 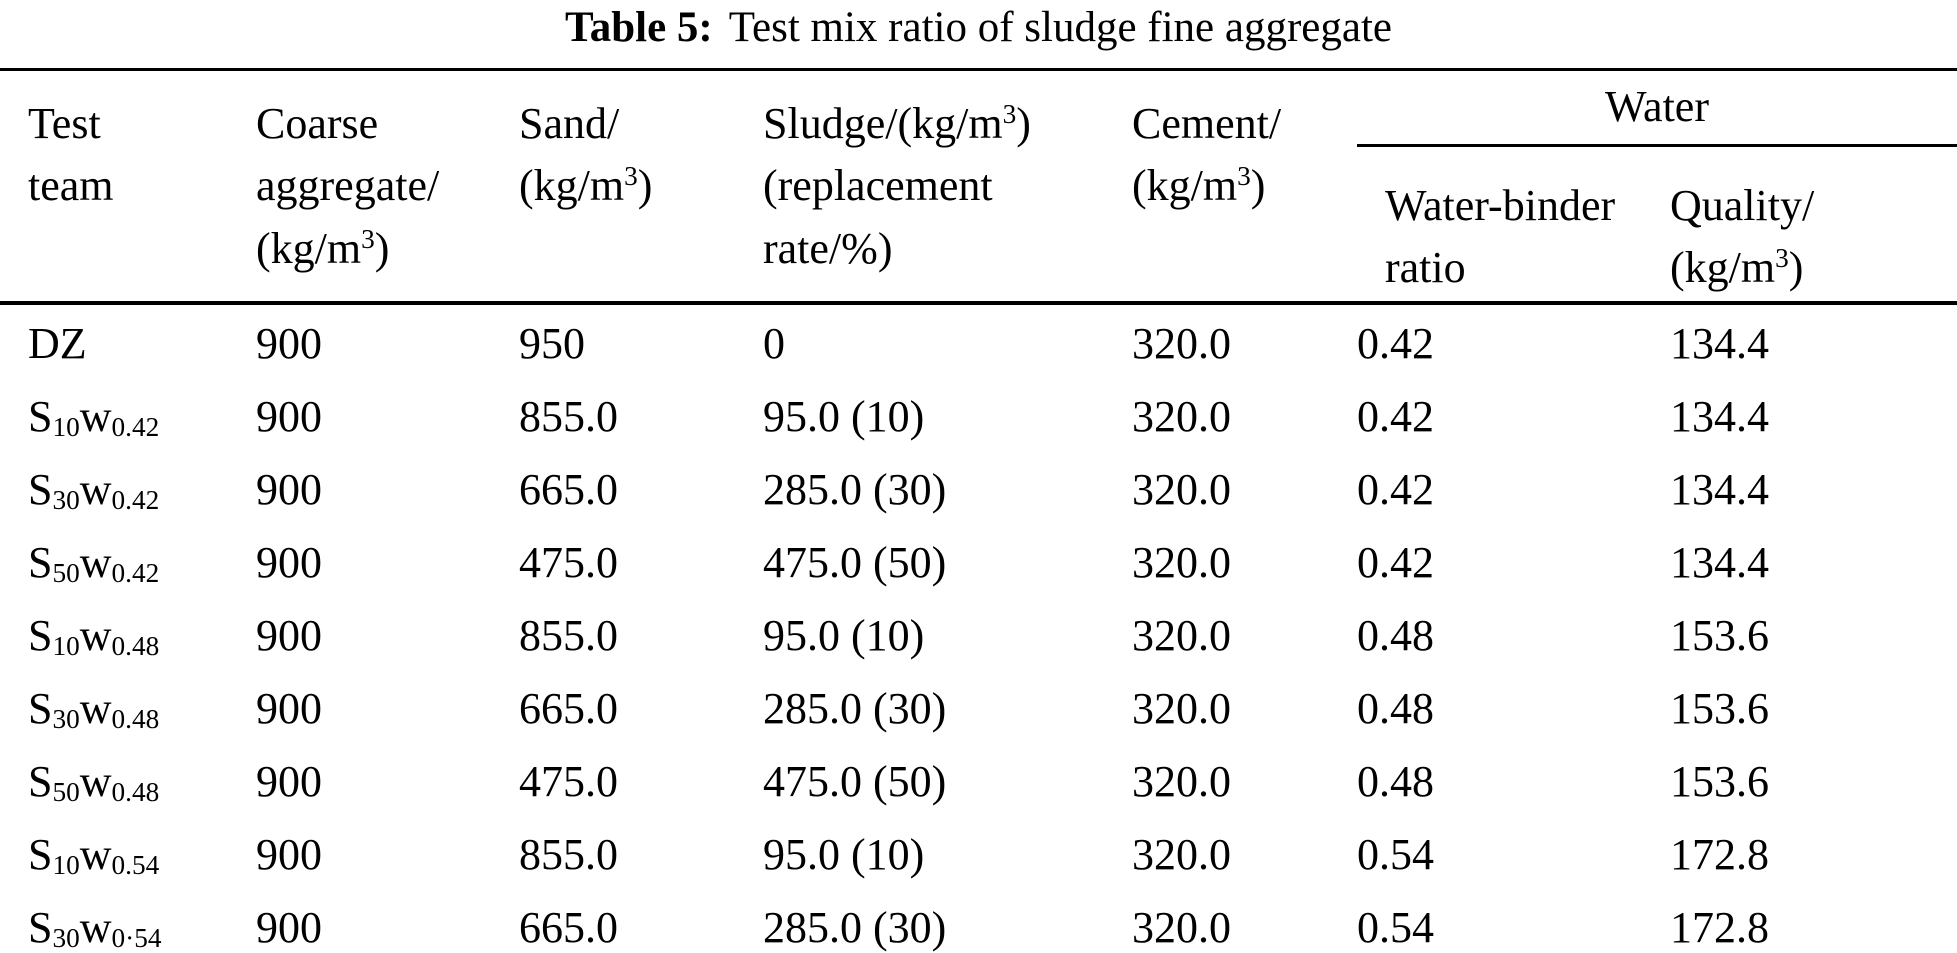 I want to click on table-row: S10w0.42 900 855.0 95.0 (10) 320.0 0.42 134.4, so click(x=978, y=414).